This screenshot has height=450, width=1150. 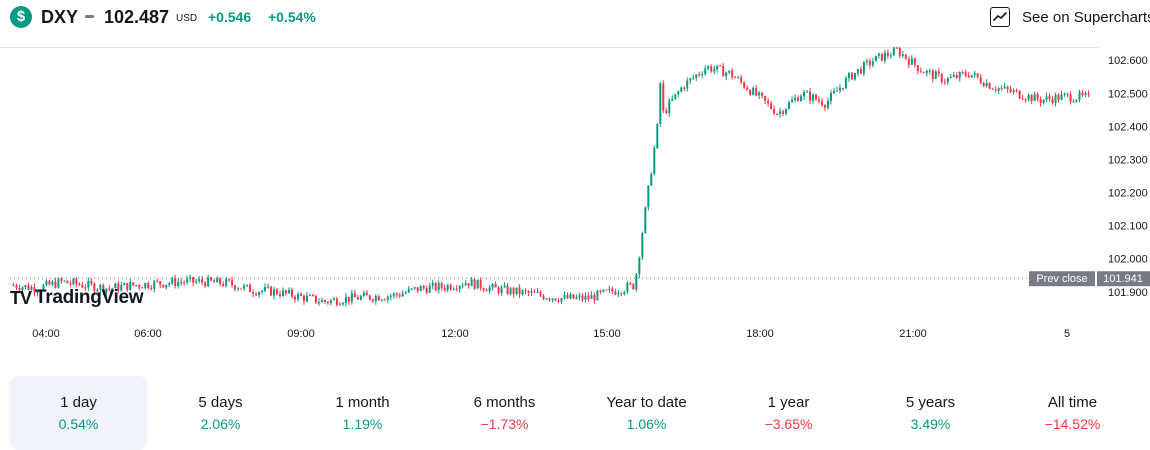 I want to click on tradingview-logo: TV TradingView, so click(x=77, y=298).